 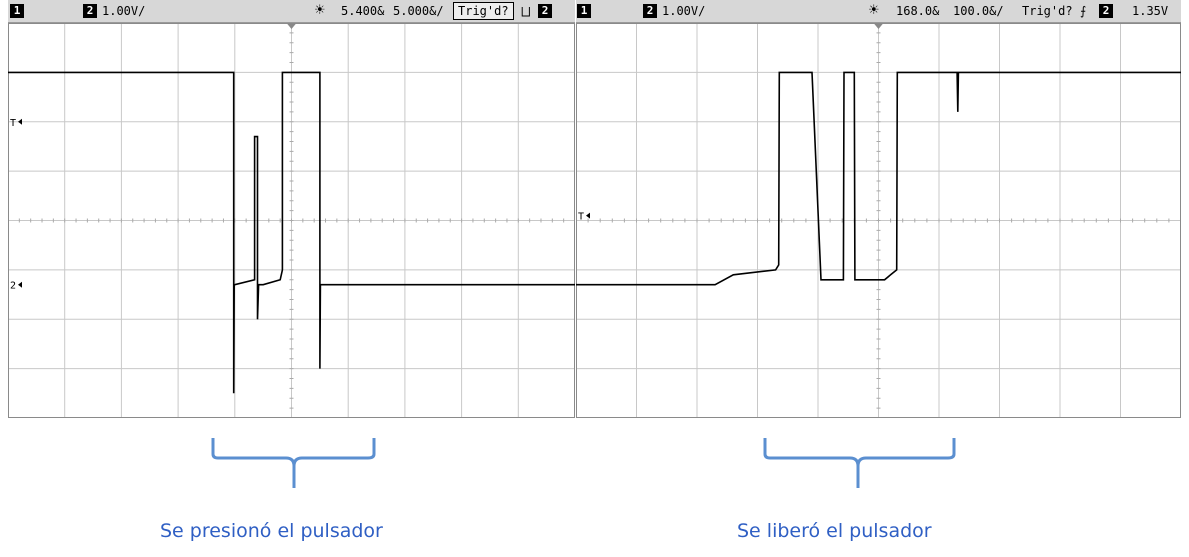 I want to click on channel-2-ground-marker-arrow, so click(x=20, y=284).